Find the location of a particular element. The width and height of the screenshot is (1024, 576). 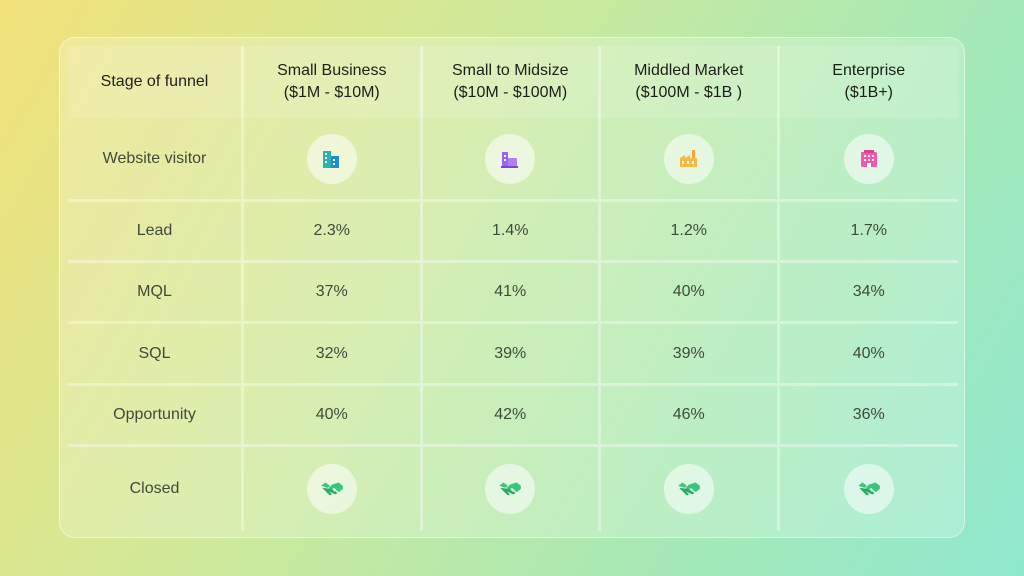

header-range: ($1B+) is located at coordinates (868, 92).